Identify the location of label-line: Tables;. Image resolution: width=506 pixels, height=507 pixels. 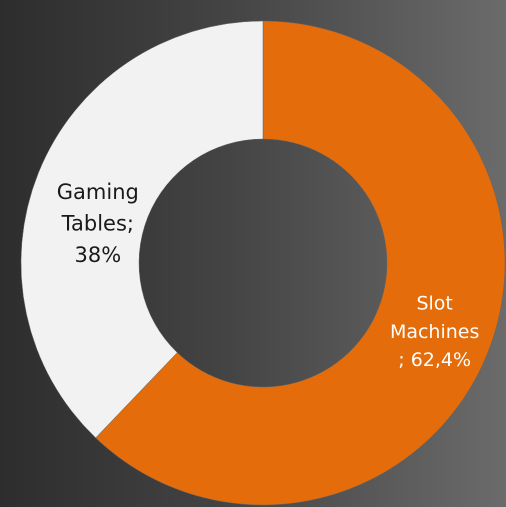
(97, 224).